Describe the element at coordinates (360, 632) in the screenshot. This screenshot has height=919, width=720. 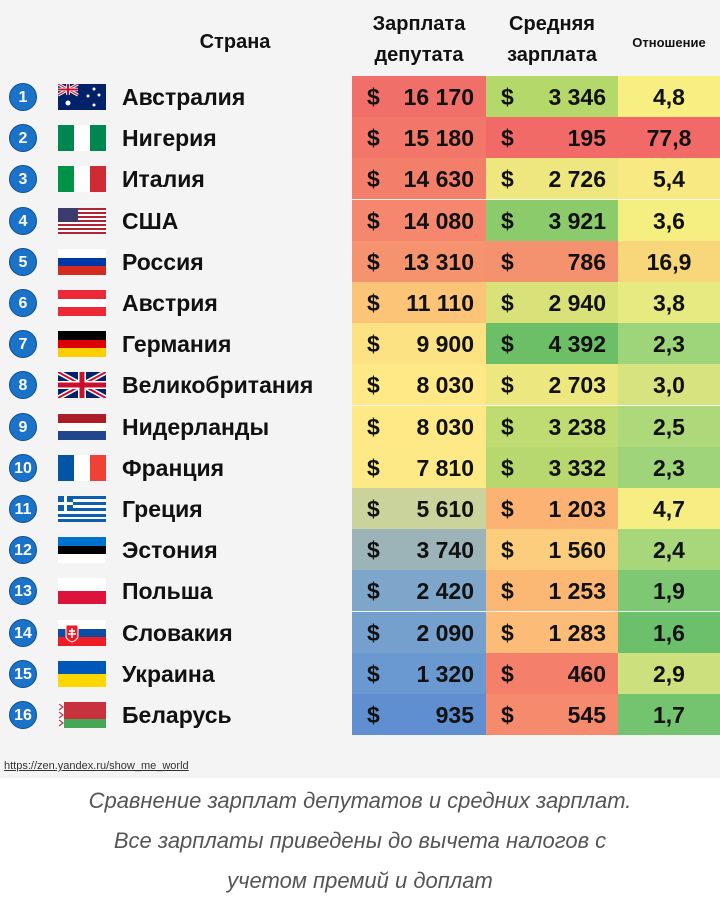
I see `table-row: 14 Словакия $2 090 $1 283 1,6` at that location.